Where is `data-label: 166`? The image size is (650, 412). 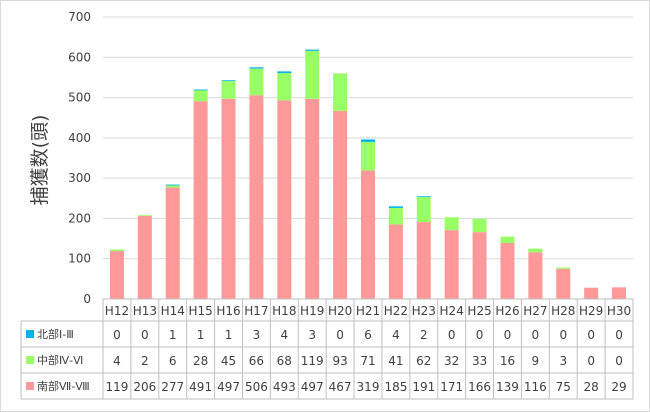
data-label: 166 is located at coordinates (479, 387).